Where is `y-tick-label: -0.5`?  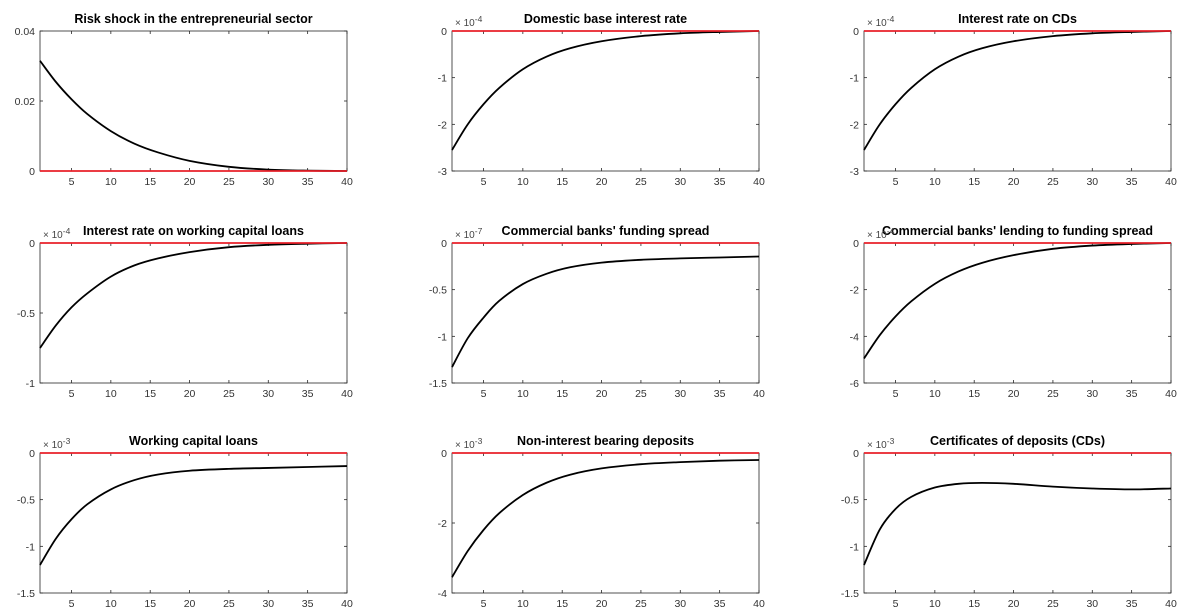
y-tick-label: -0.5 is located at coordinates (26, 501).